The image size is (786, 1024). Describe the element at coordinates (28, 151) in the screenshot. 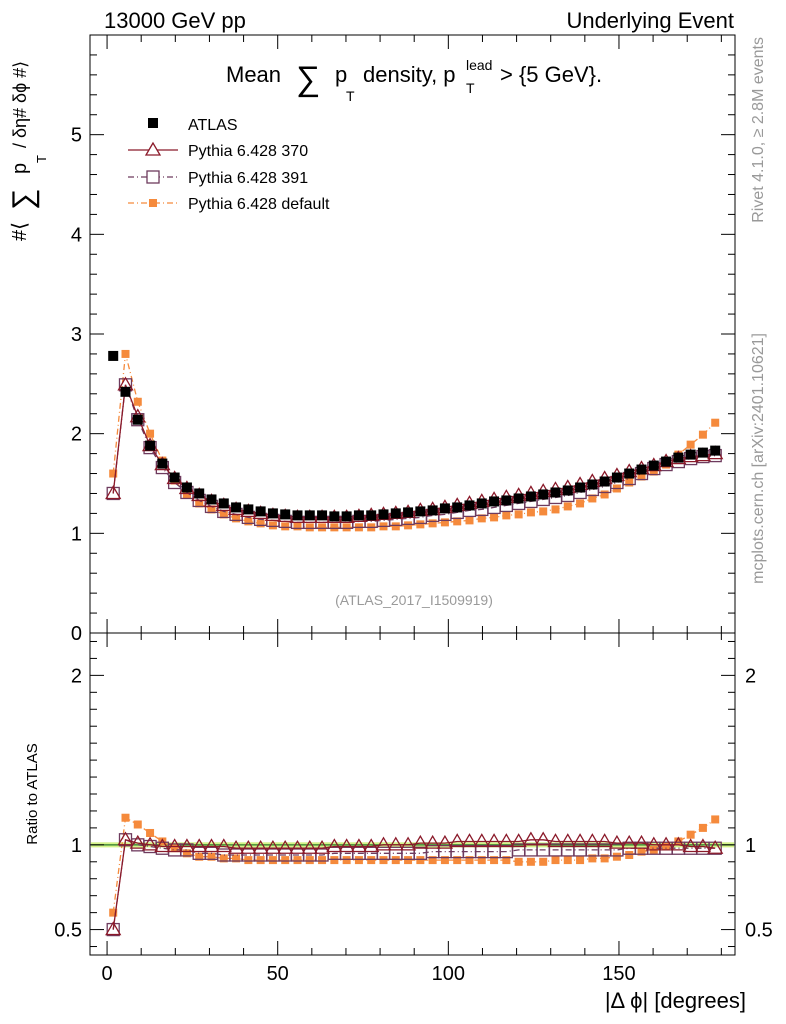

I see `main-ylabel: #⟨ ∑ p T / δη# δϕ #⟩` at that location.